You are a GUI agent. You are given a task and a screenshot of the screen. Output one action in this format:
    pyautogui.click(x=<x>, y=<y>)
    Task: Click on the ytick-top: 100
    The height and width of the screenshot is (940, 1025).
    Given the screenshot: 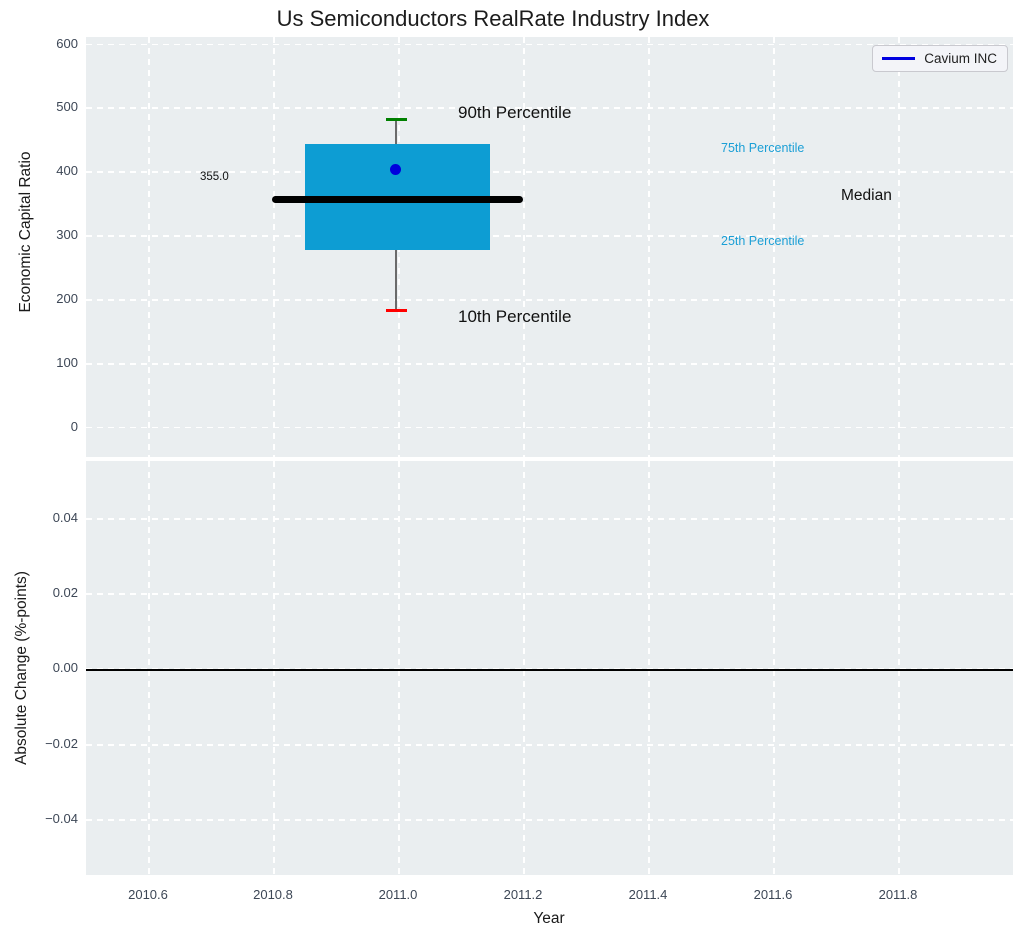 What is the action you would take?
    pyautogui.click(x=67, y=362)
    